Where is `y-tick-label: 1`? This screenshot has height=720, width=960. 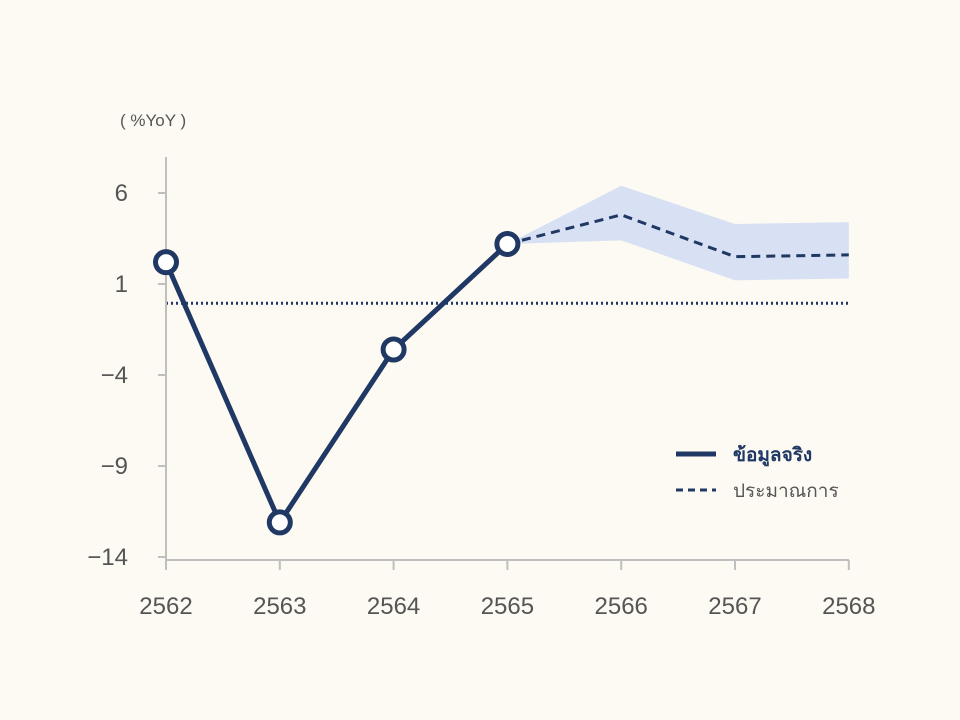 y-tick-label: 1 is located at coordinates (121, 284).